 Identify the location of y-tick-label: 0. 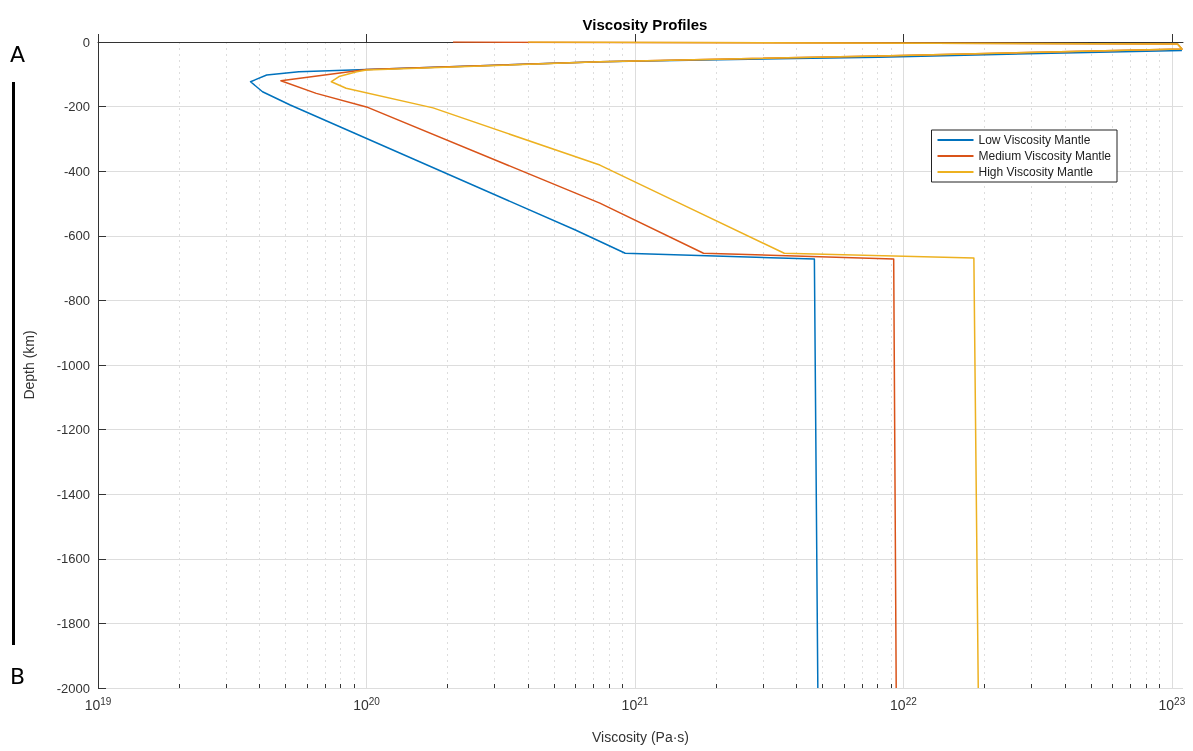
(86, 42).